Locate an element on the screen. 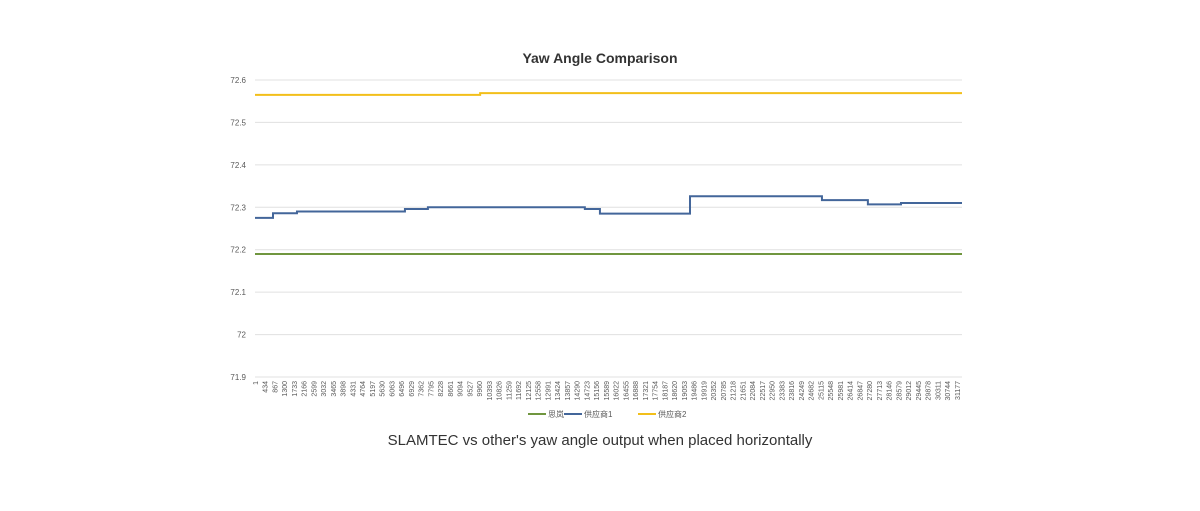  x-tick-label: 2166 is located at coordinates (305, 389).